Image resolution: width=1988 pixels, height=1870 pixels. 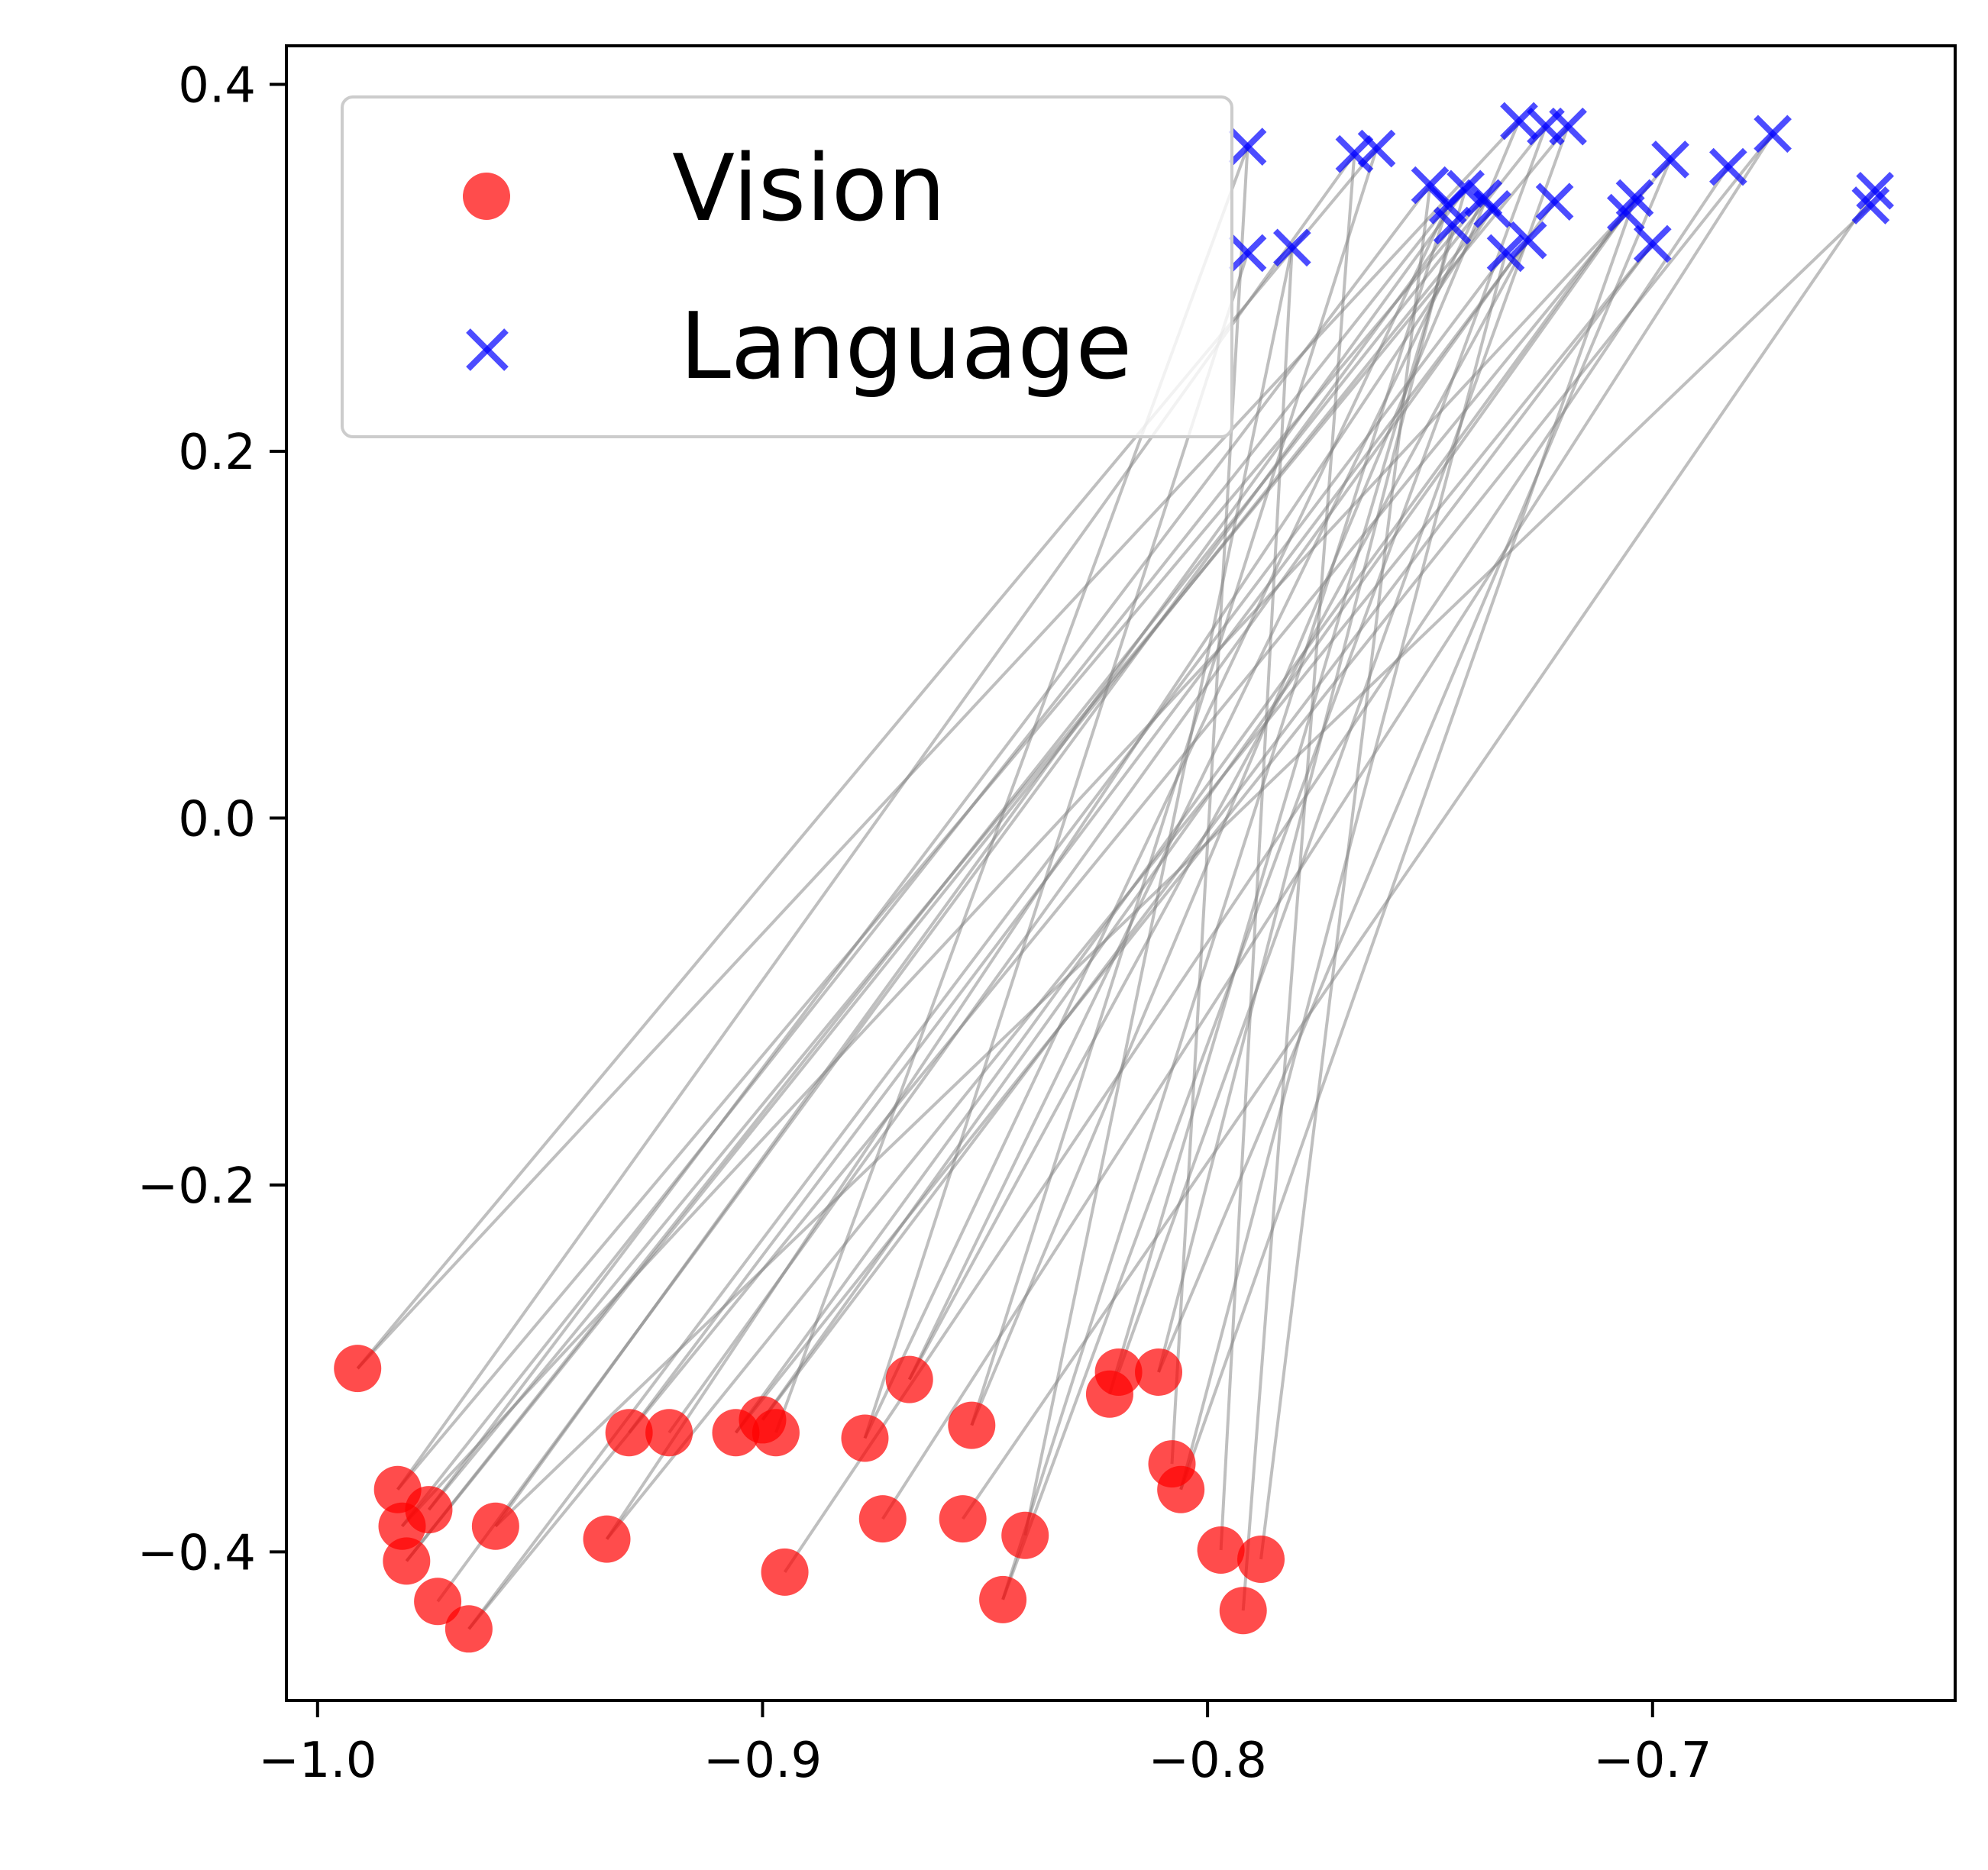 I want to click on language-series, so click(x=1561, y=187).